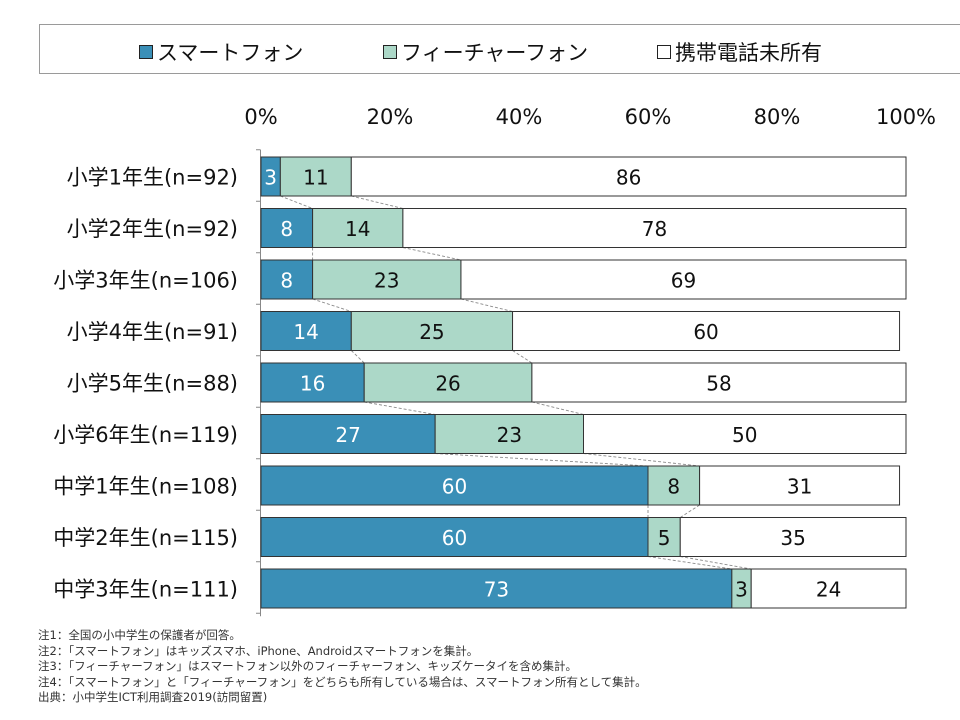 This screenshot has height=720, width=960. What do you see at coordinates (153, 697) in the screenshot?
I see `source-note: 出典：小中学生ICT利用調査2019(訪問留置)` at bounding box center [153, 697].